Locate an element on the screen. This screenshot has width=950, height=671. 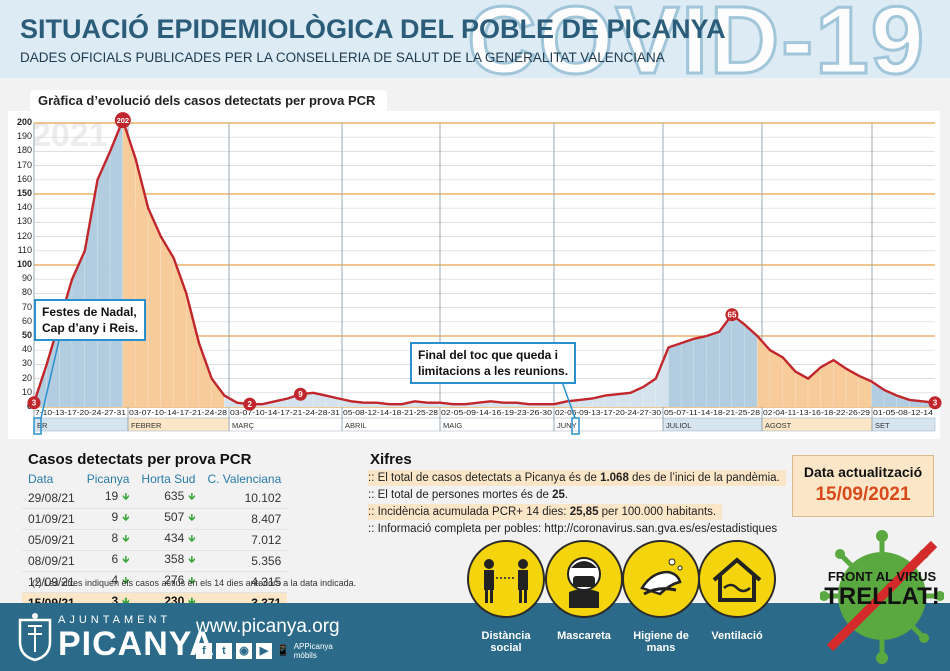
cell-picanya: 9 🡻 is located at coordinates (108, 519).